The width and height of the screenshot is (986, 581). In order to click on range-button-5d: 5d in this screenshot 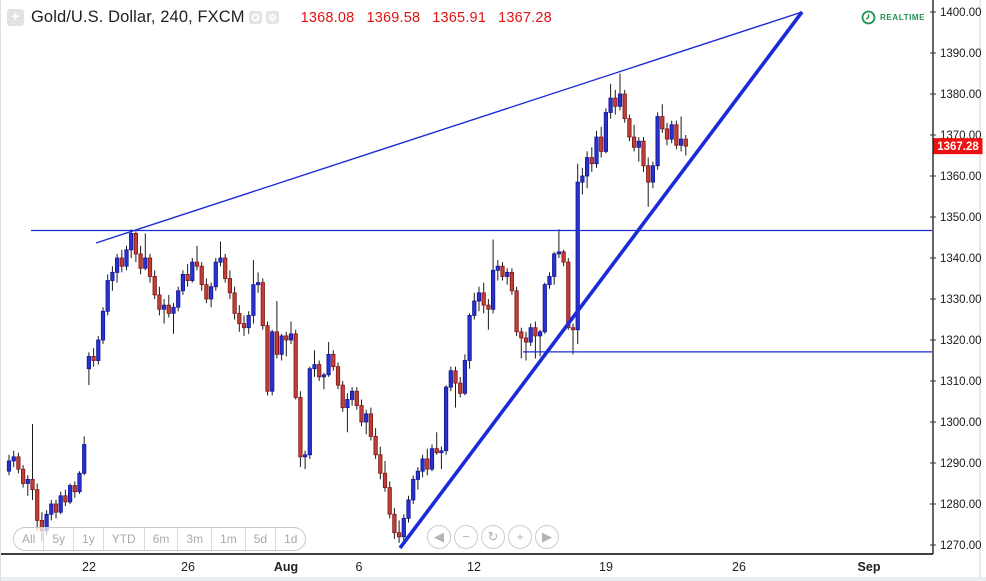, I will do `click(261, 539)`.